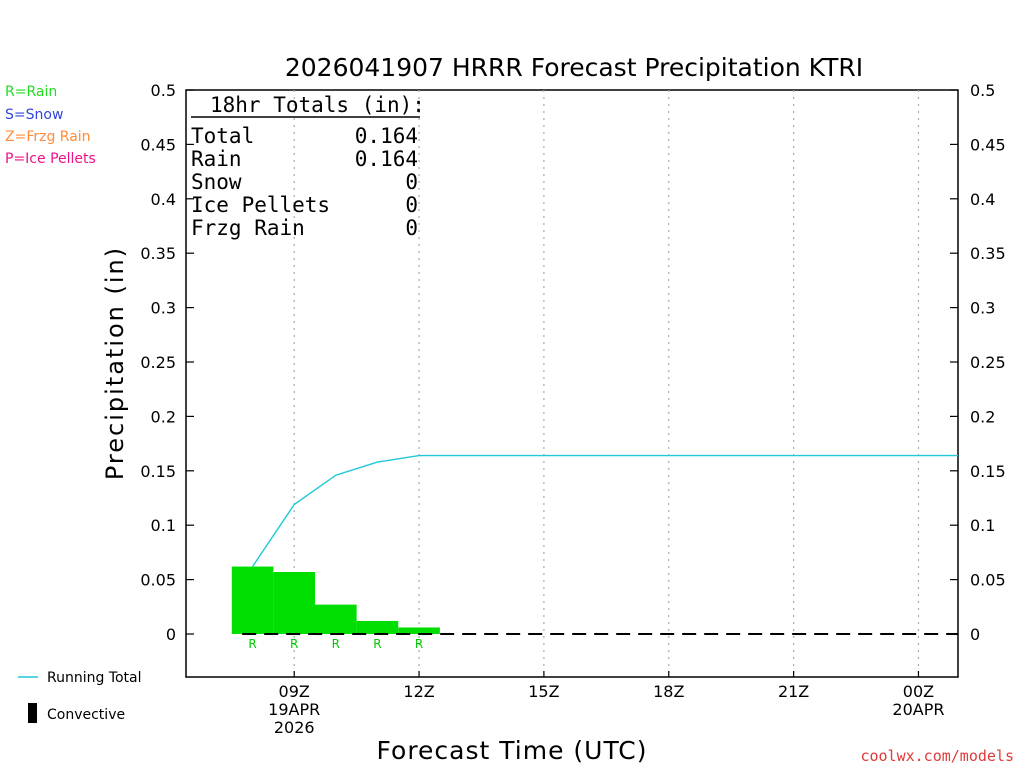 Image resolution: width=1024 pixels, height=768 pixels. I want to click on y-tick-label-right: 0.4, so click(982, 199).